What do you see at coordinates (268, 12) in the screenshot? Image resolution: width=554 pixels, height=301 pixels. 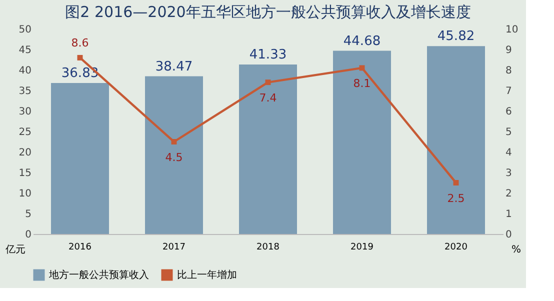 I see `chart-title: 图2 2016—2020年五华区地方一般公共预算收入及增长速度` at bounding box center [268, 12].